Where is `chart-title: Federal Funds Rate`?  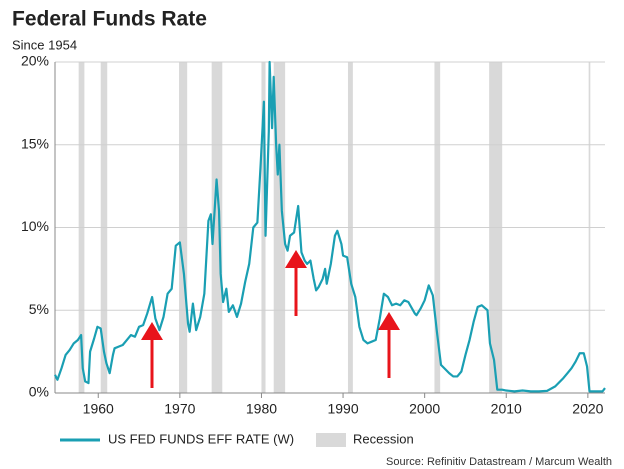
chart-title: Federal Funds Rate is located at coordinates (109, 19).